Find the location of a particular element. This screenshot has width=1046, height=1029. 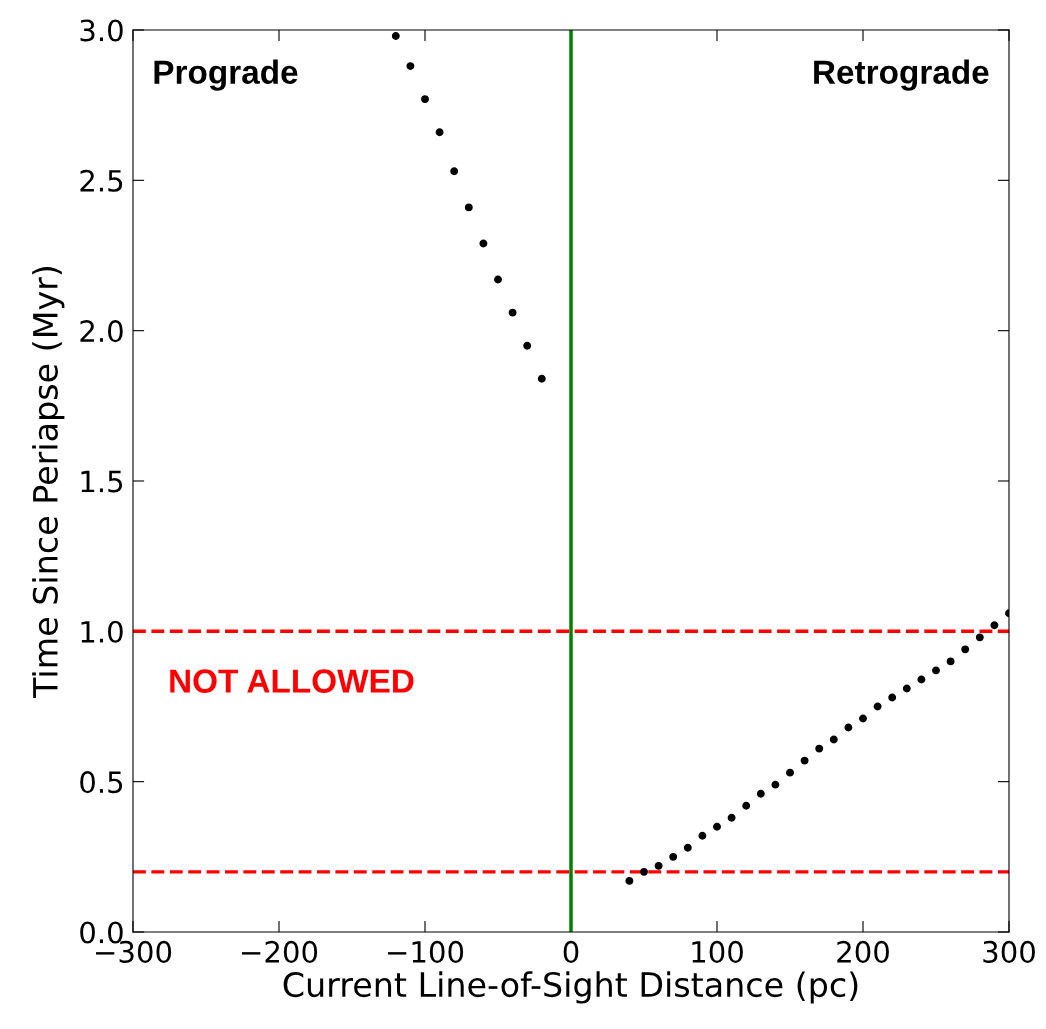

annotation: Retrograde is located at coordinates (901, 75).